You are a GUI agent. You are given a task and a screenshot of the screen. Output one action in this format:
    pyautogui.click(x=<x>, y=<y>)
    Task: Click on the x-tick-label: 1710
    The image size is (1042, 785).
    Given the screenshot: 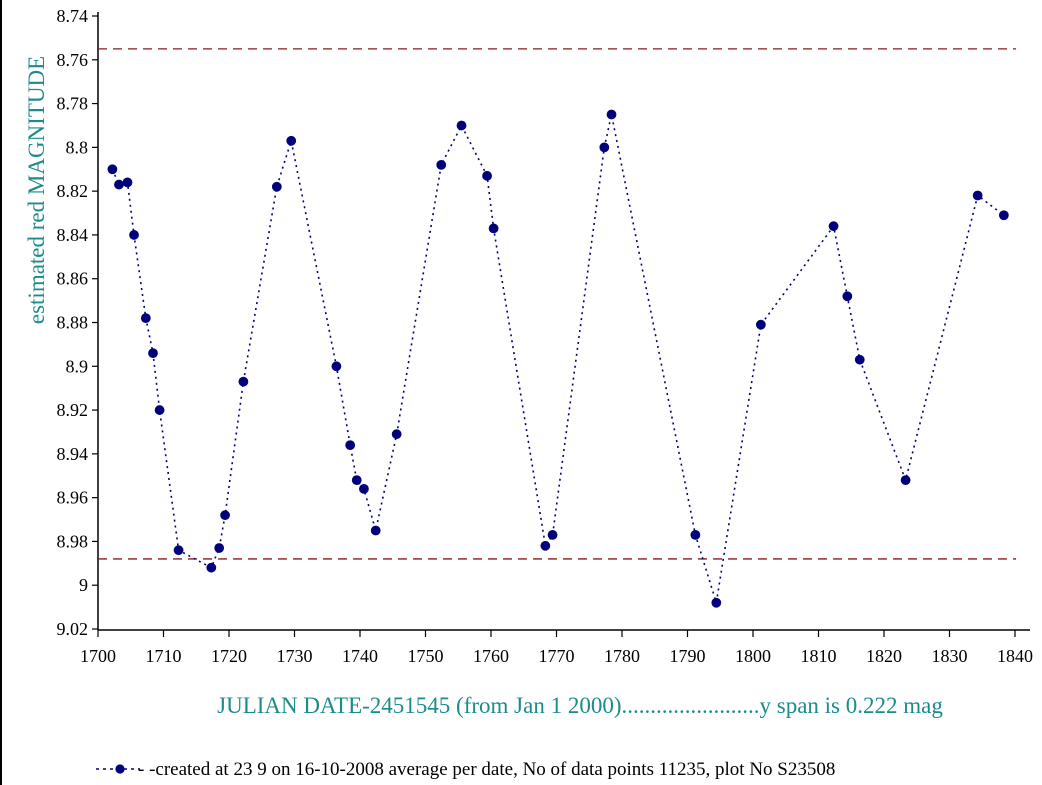 What is the action you would take?
    pyautogui.click(x=164, y=656)
    